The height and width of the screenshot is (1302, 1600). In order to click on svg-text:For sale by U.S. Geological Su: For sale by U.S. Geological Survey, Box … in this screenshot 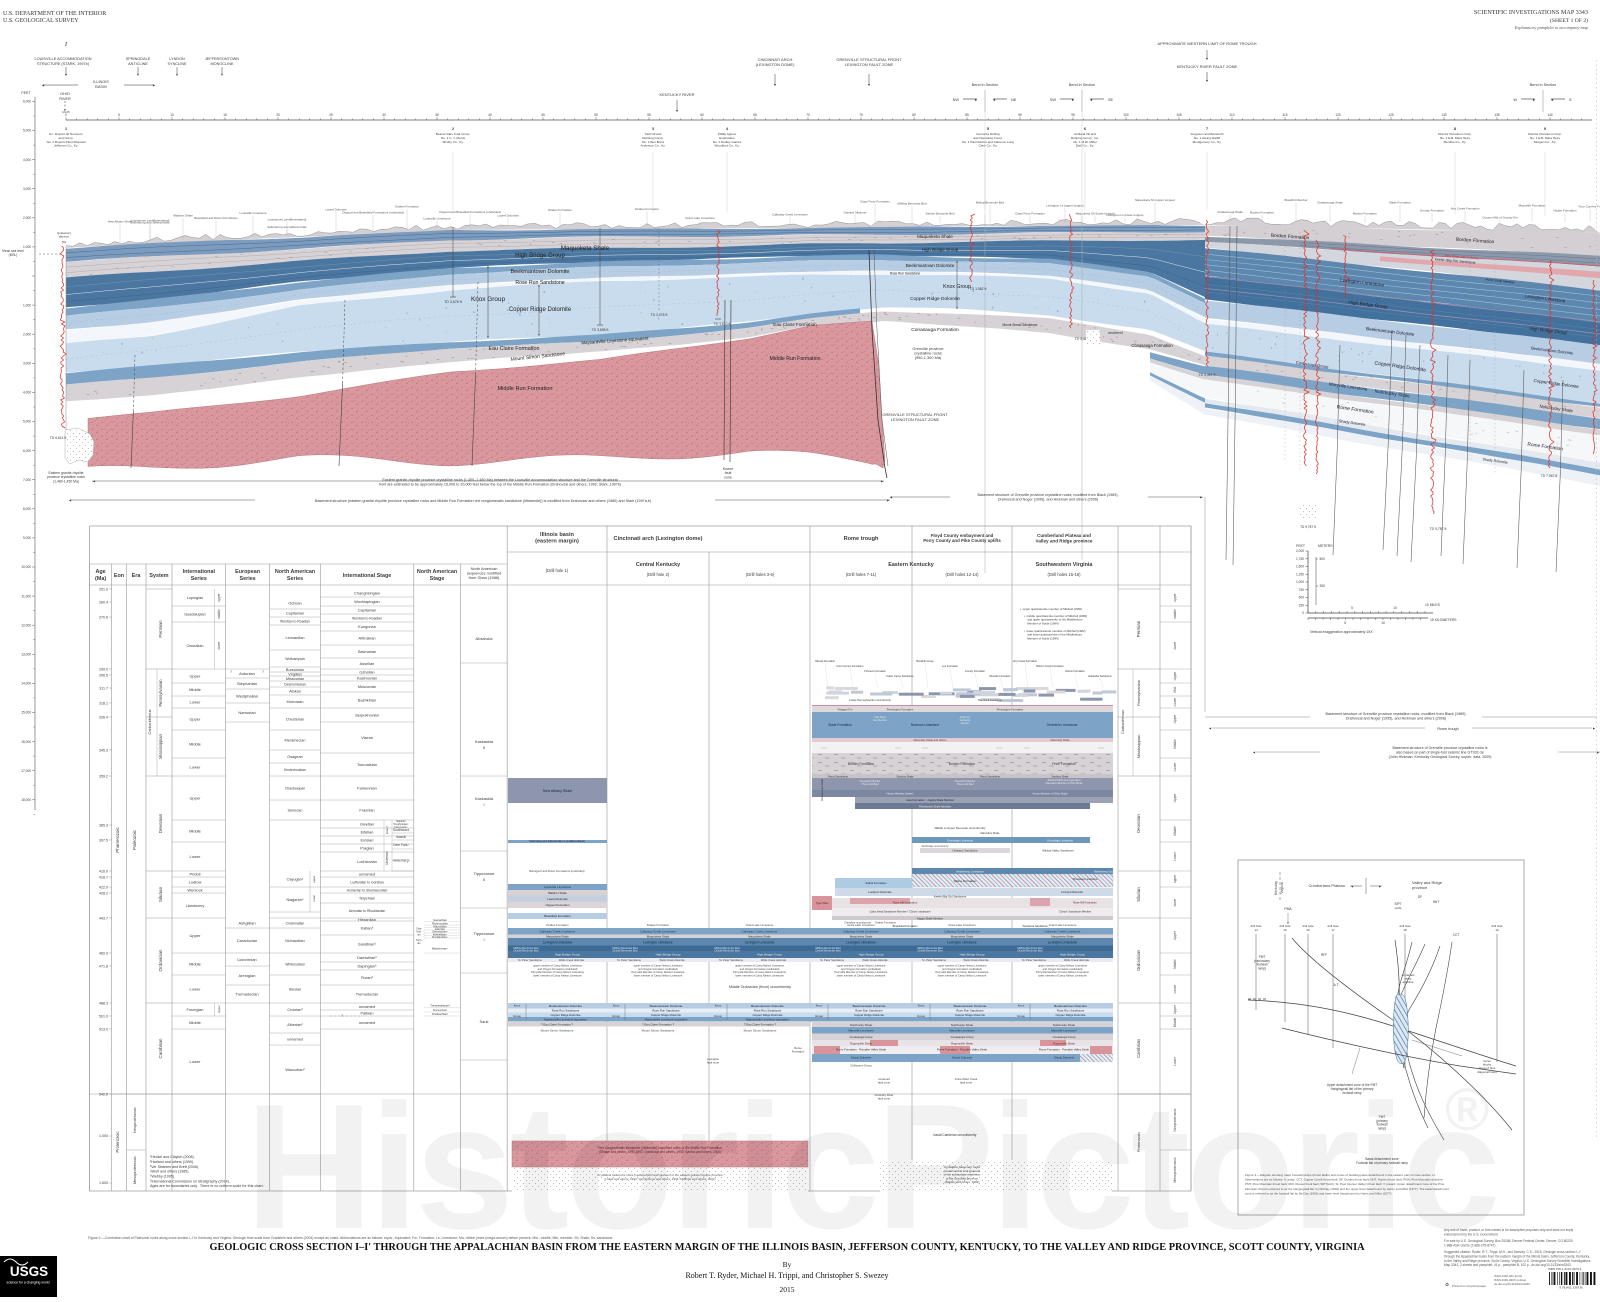, I will do `click(1508, 1241)`.